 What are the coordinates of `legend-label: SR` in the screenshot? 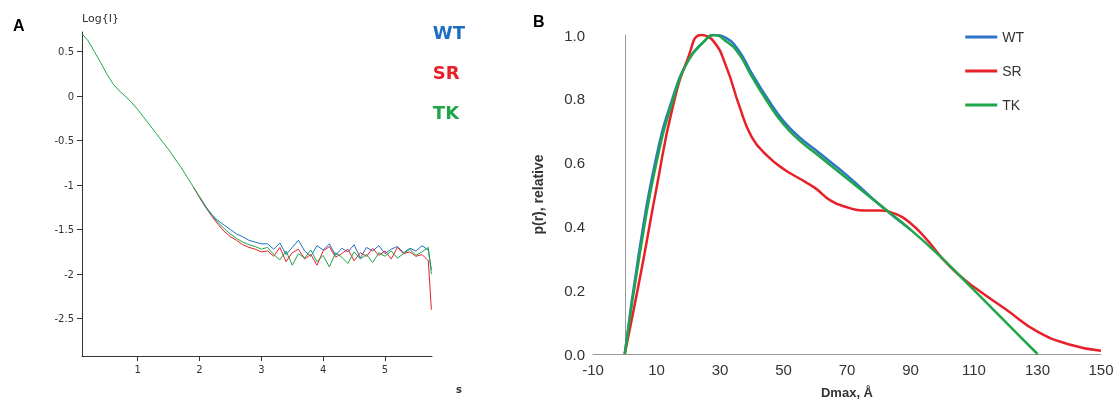 It's located at (1012, 71).